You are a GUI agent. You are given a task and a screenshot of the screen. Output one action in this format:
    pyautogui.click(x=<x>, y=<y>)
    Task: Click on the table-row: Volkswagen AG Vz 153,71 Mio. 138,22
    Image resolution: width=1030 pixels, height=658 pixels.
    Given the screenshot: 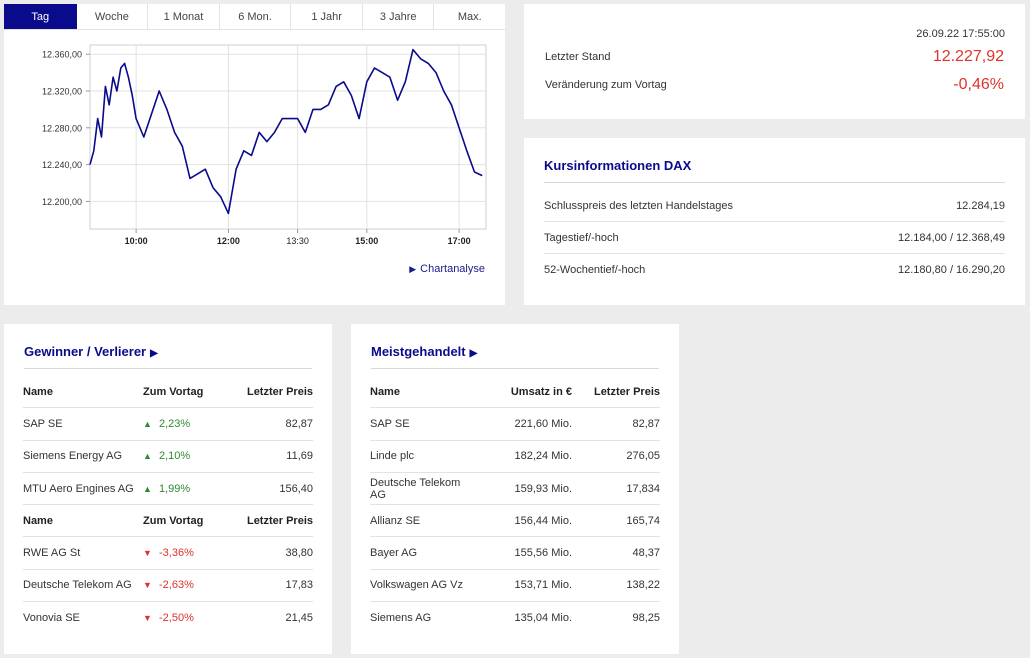 What is the action you would take?
    pyautogui.click(x=515, y=586)
    